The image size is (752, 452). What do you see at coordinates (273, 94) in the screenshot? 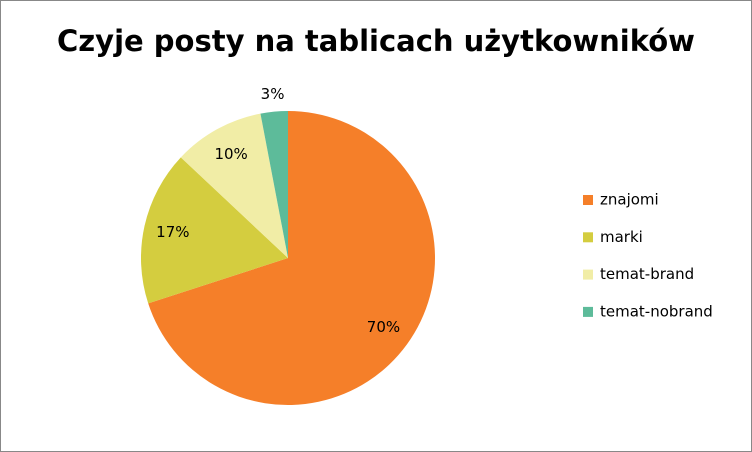
I see `data-label: 3%` at bounding box center [273, 94].